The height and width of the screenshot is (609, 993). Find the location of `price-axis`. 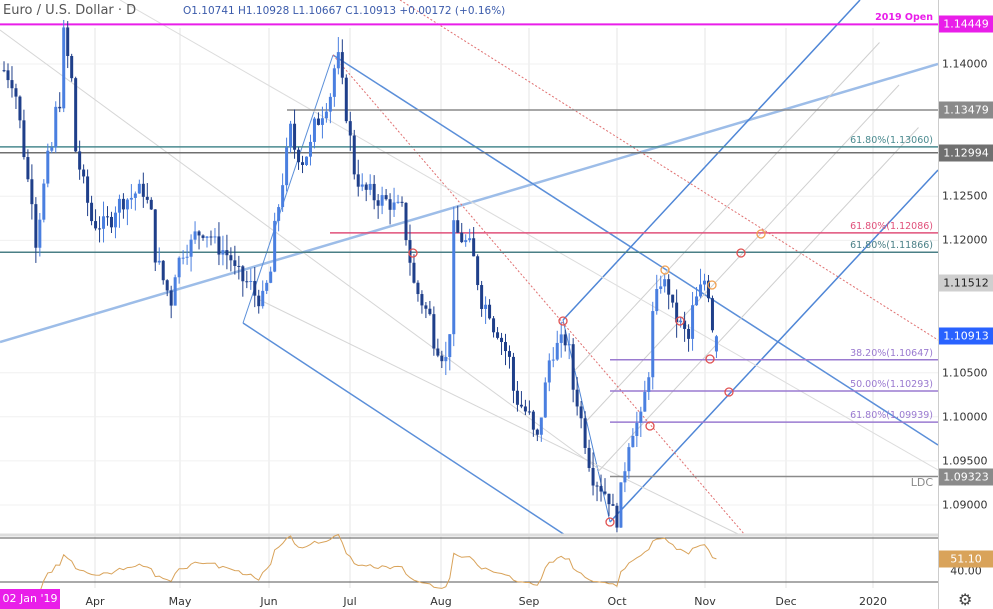

price-axis is located at coordinates (965, 304).